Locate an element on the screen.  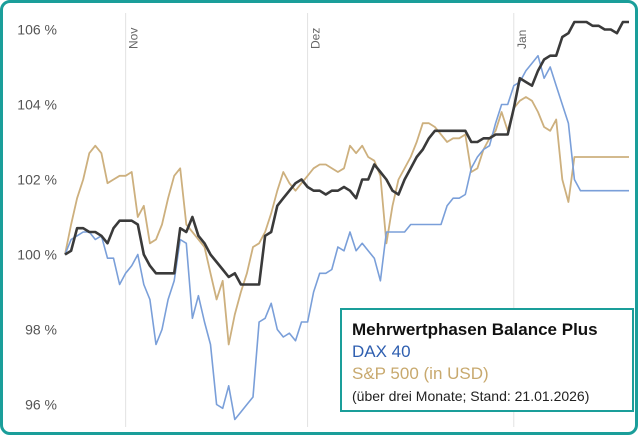
x-tick-label: Nov is located at coordinates (134, 38).